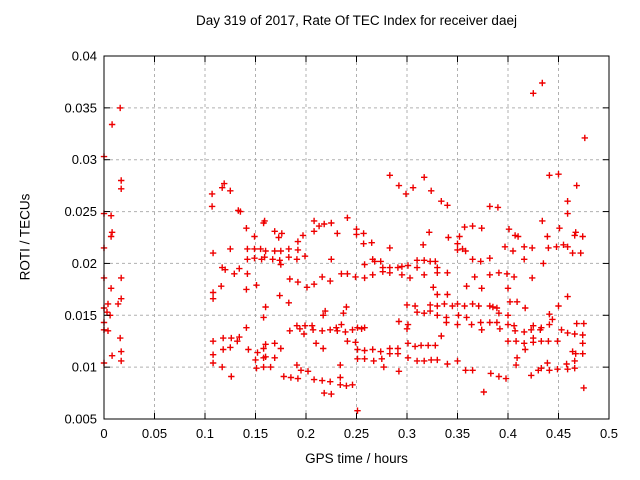  What do you see at coordinates (84, 263) in the screenshot?
I see `y-tick-label: 0.02` at bounding box center [84, 263].